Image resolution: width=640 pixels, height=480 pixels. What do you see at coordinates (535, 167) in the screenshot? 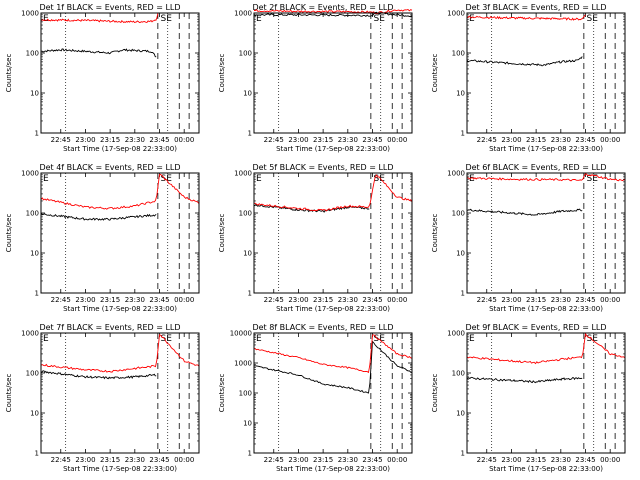
I see `panel-title: Det 6f BLACK = Events, RED = LLD` at bounding box center [535, 167].